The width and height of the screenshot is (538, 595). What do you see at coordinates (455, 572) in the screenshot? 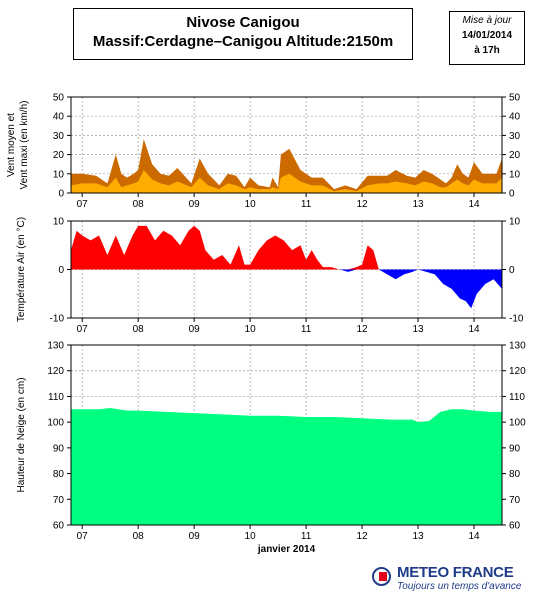
I see `logo-name: METEO FRANCE` at bounding box center [455, 572].